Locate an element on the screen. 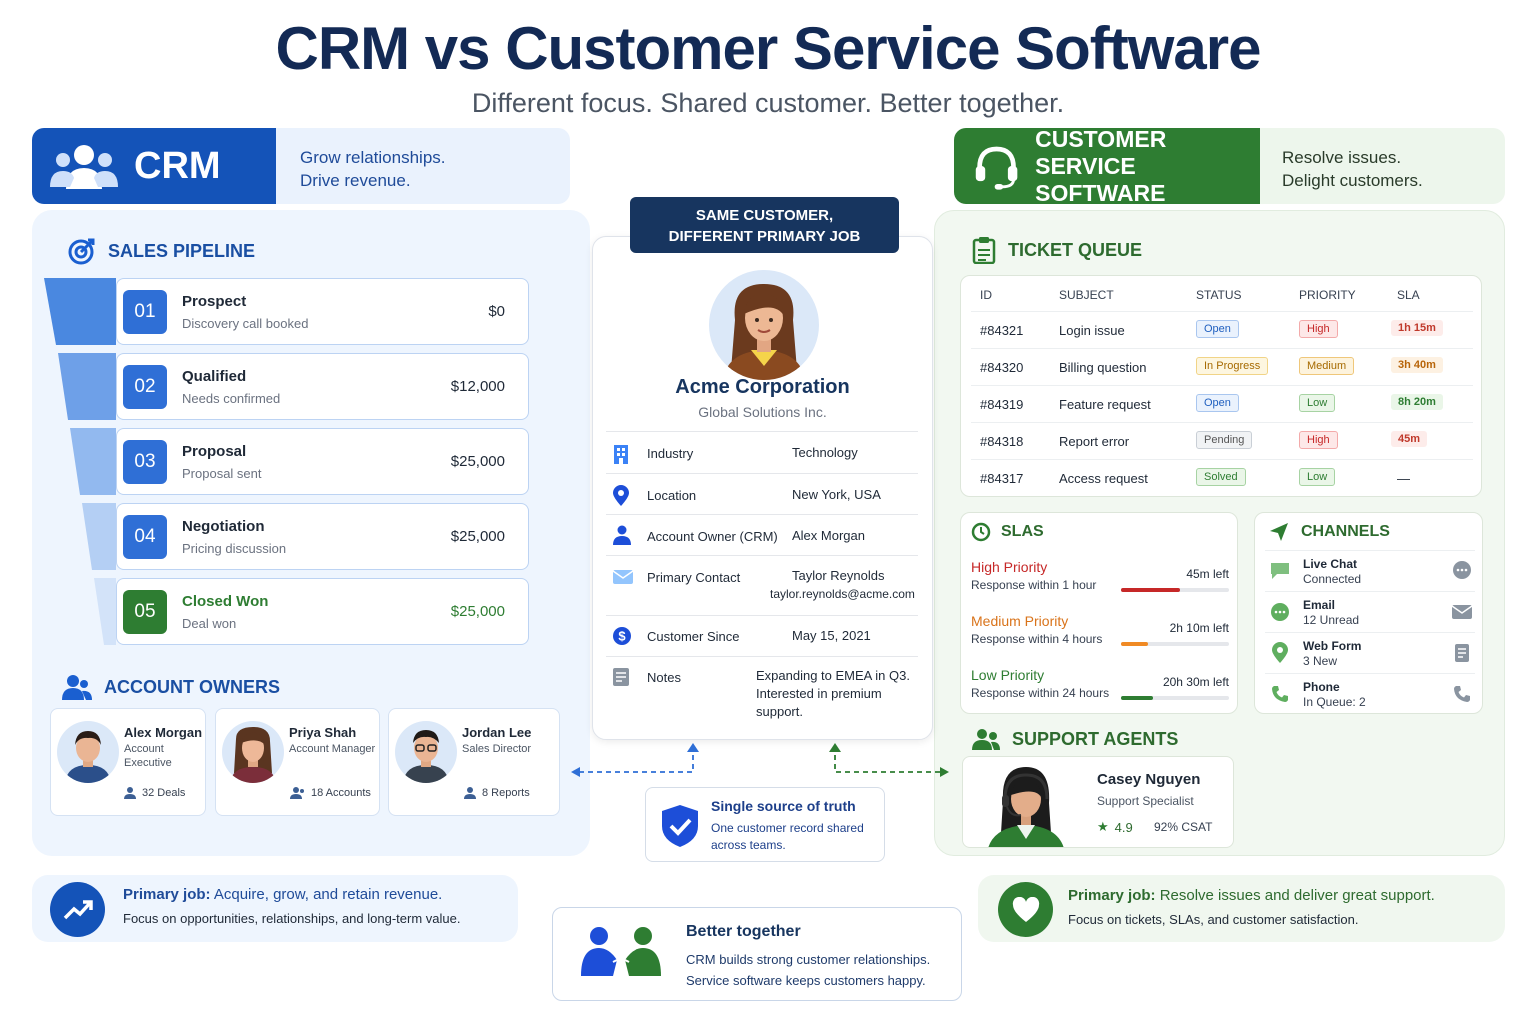 The width and height of the screenshot is (1536, 1024). chat-icon is located at coordinates (1280, 612).